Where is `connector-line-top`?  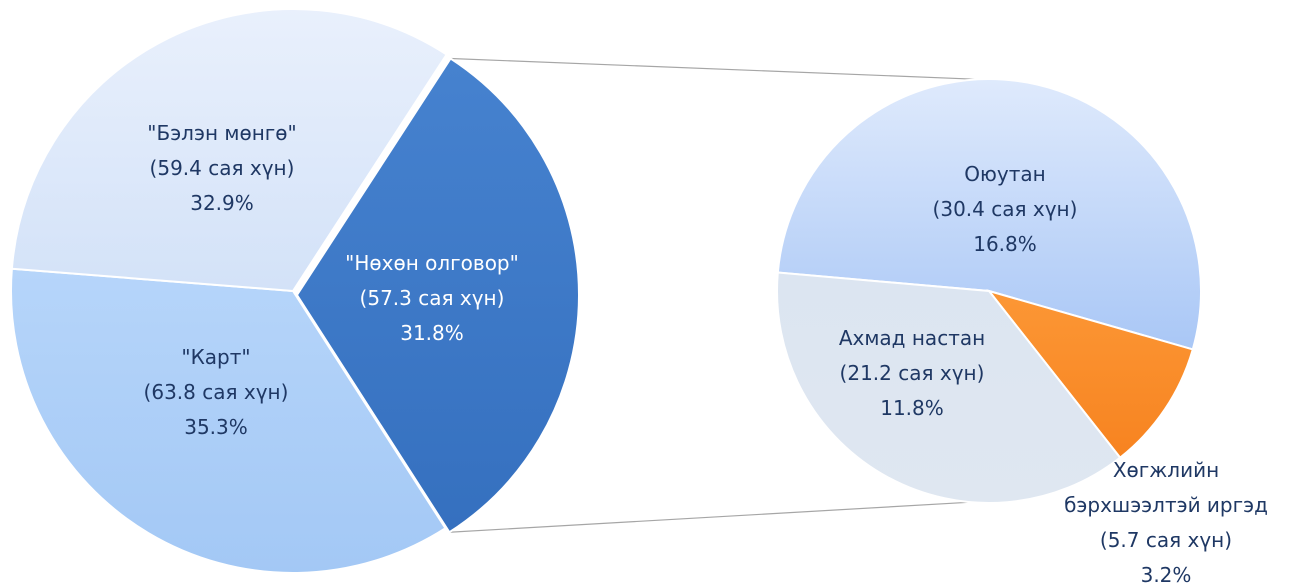 connector-line-top is located at coordinates (714, 68).